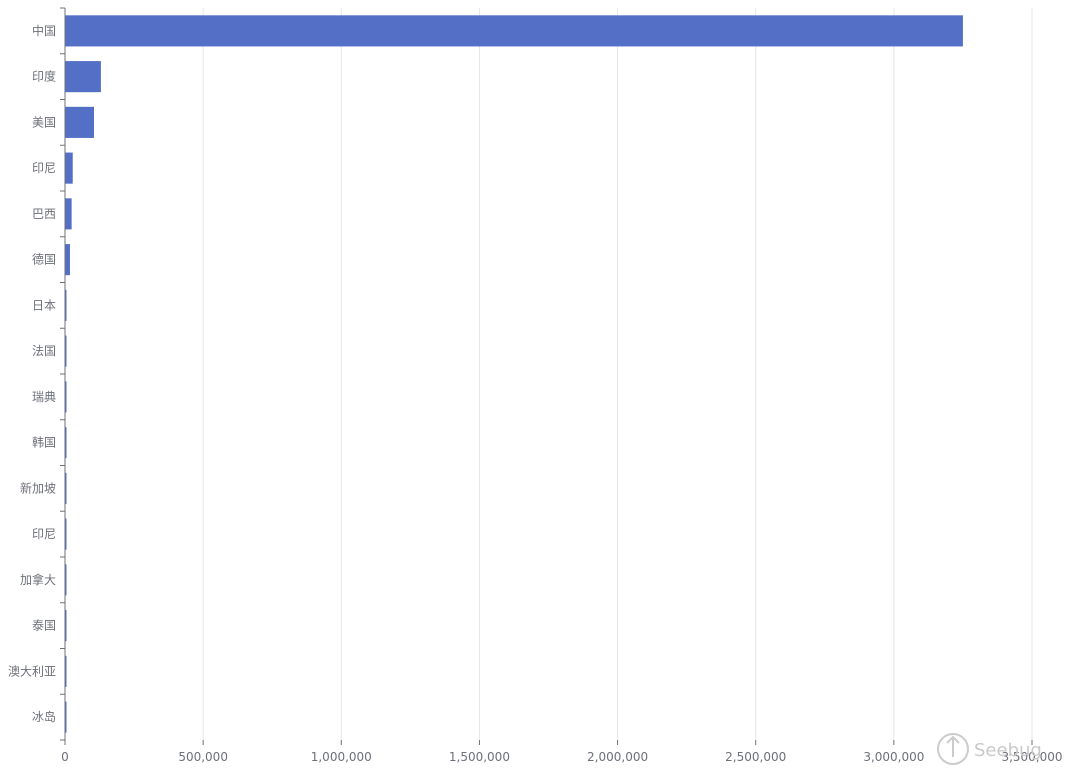  I want to click on x-tick-label: 1,000,000, so click(341, 757).